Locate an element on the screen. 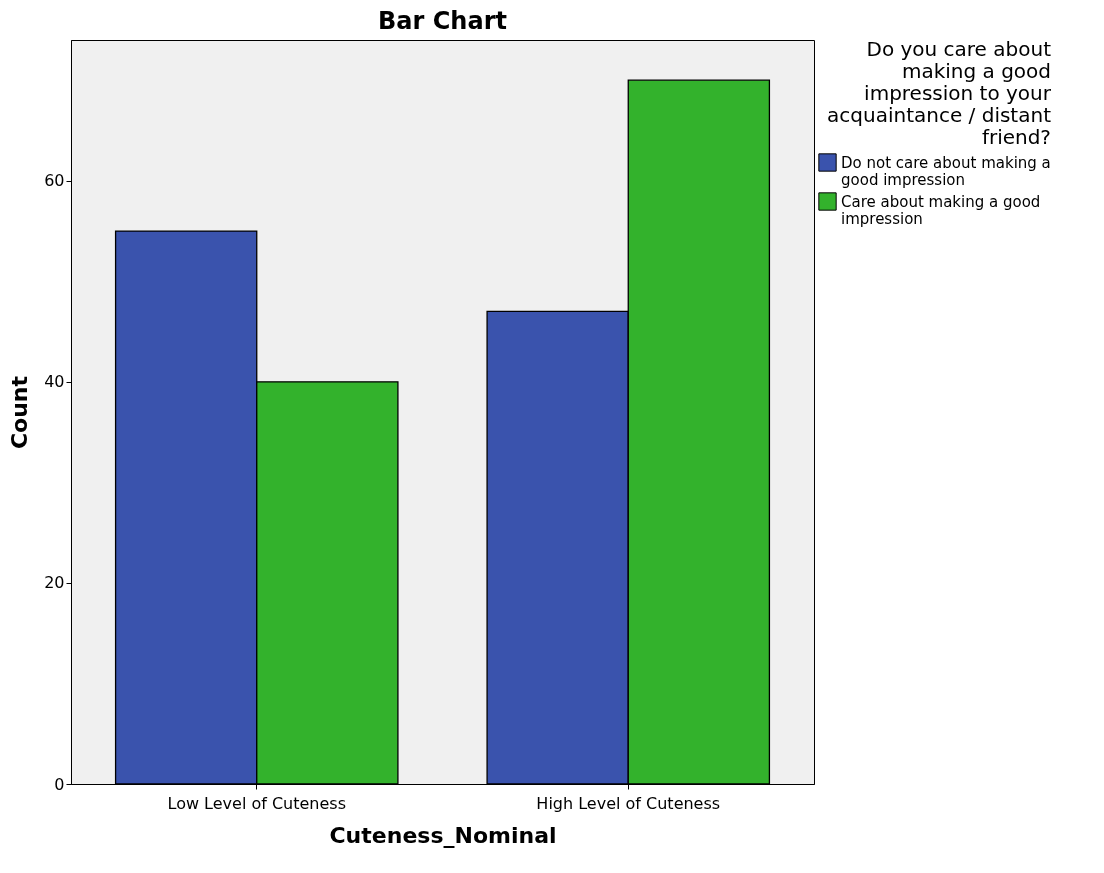 This screenshot has width=1104, height=873. chart-title: Bar Chart is located at coordinates (442, 21).